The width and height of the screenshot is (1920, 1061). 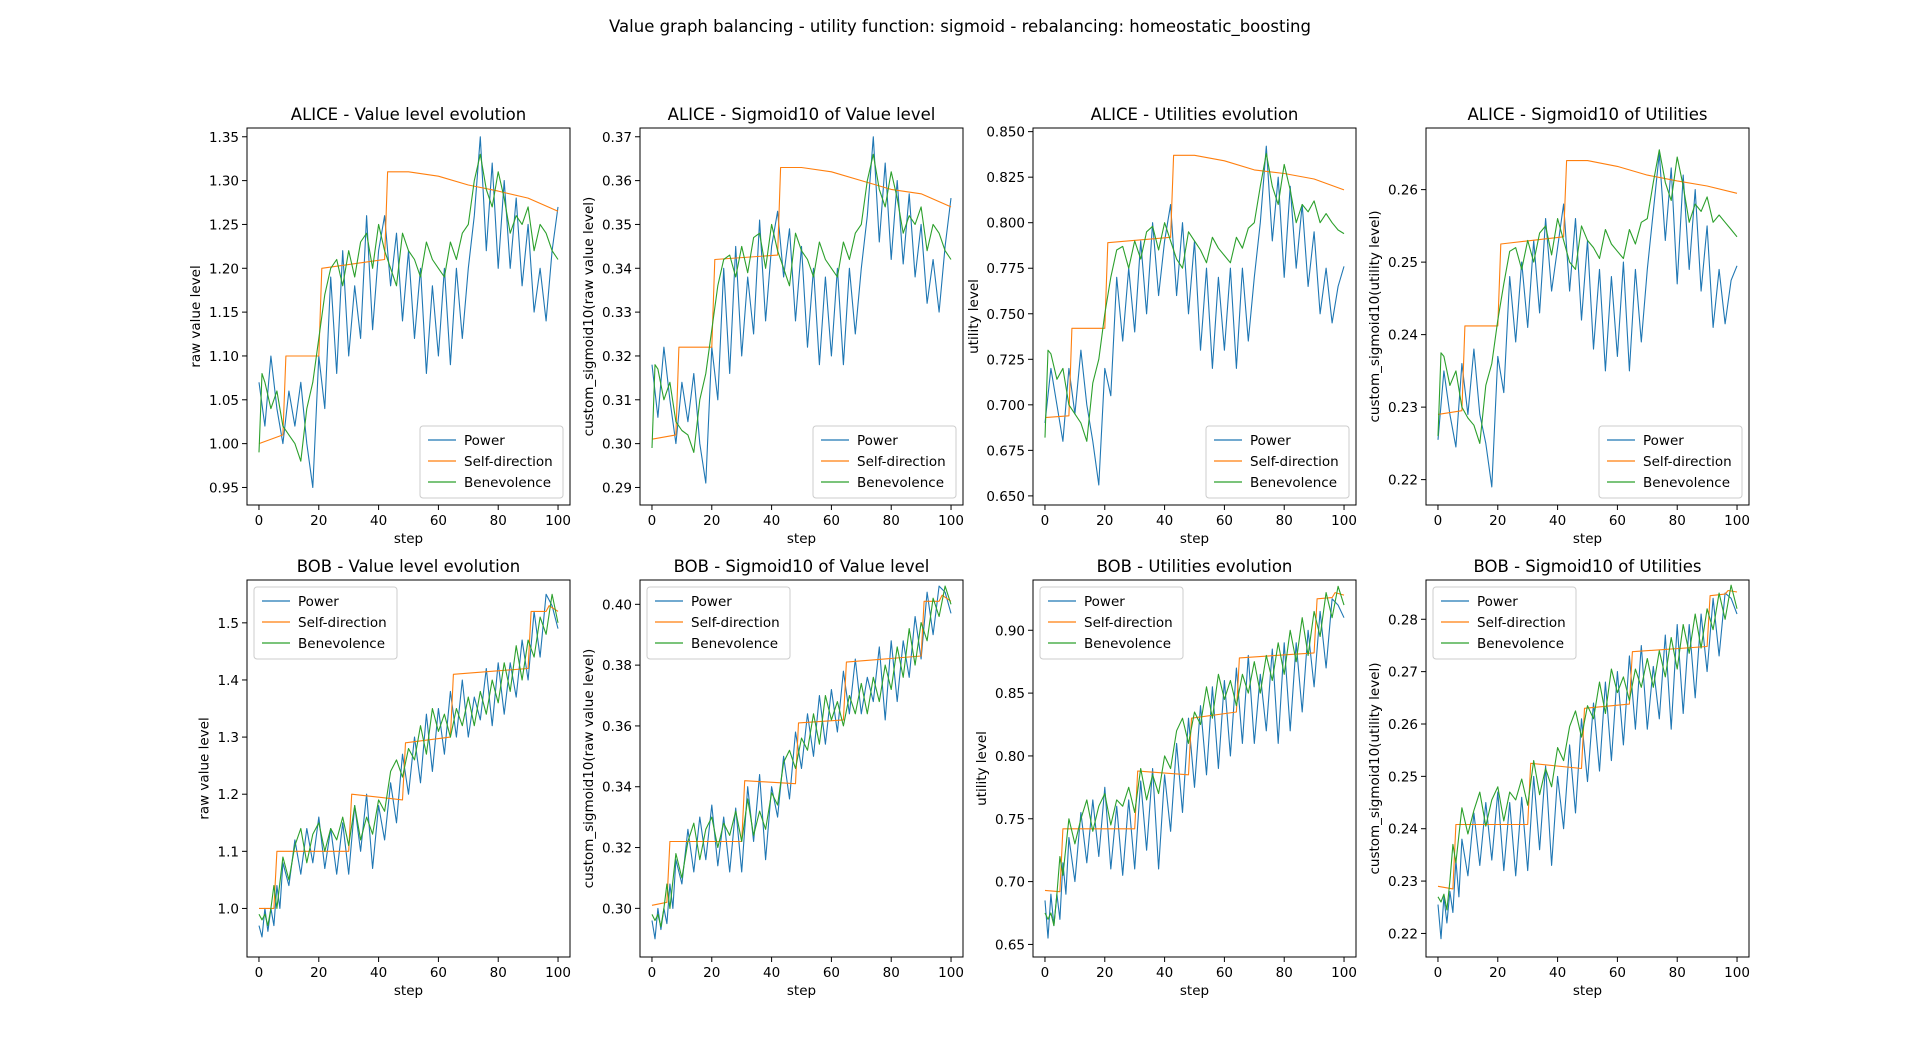 I want to click on panel-title: ALICE - Utilities evolution, so click(x=1195, y=114).